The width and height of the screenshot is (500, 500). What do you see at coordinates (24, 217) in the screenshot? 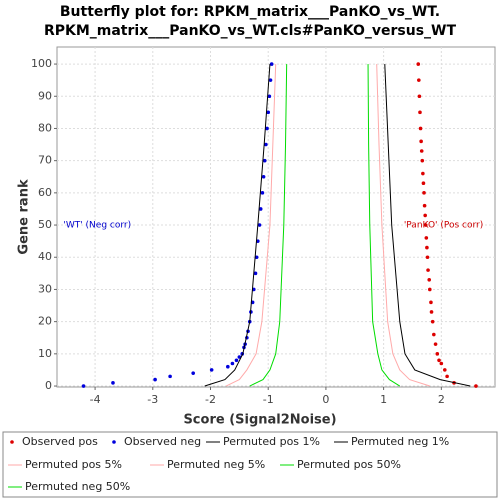
I see `y-axis-label: Gene rank` at bounding box center [24, 217].